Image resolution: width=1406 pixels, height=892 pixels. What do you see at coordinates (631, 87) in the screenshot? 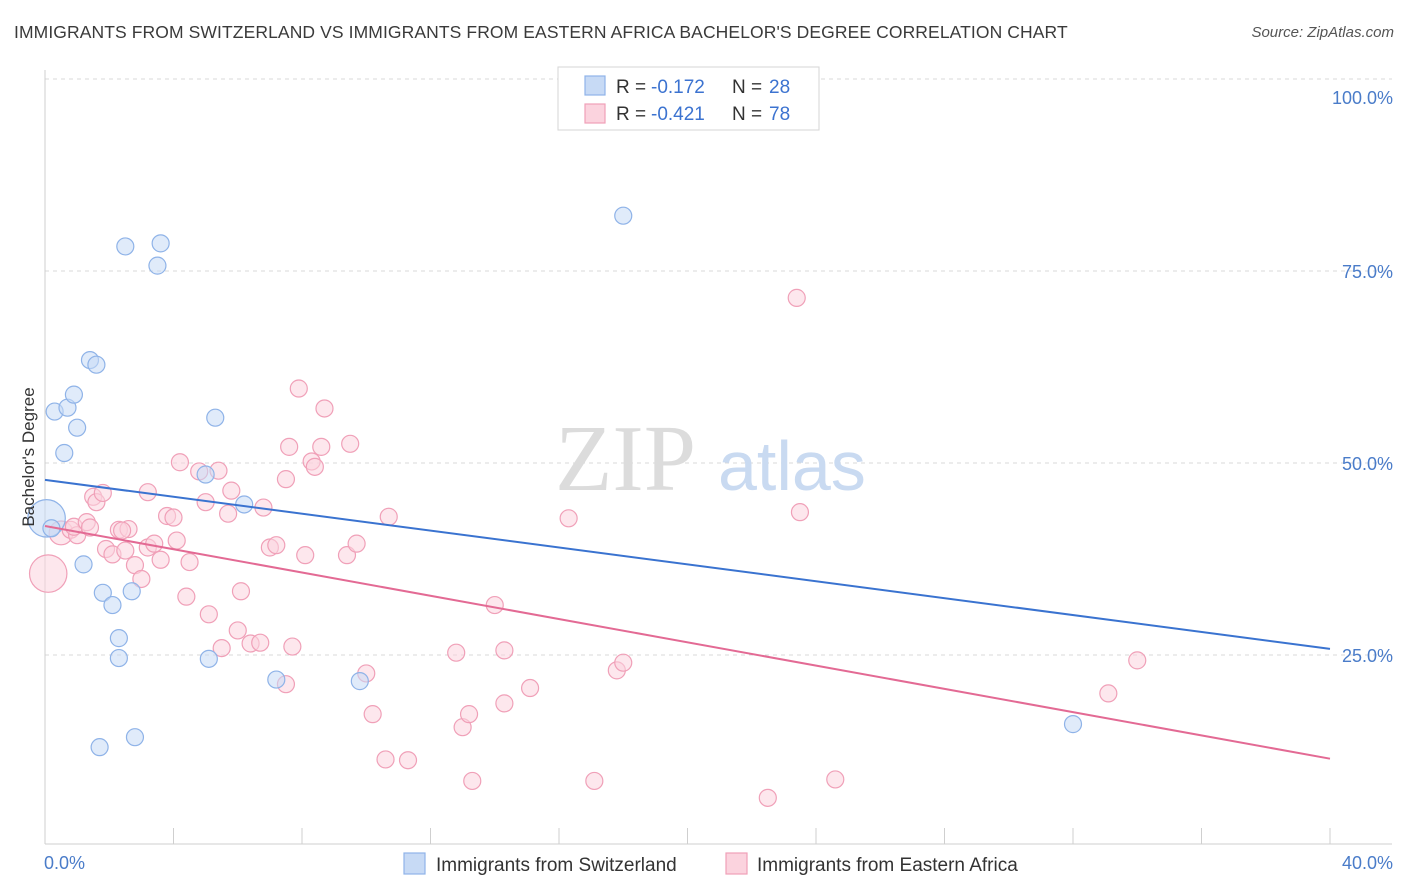
I see `legend-r-label-1: R =` at bounding box center [631, 87].